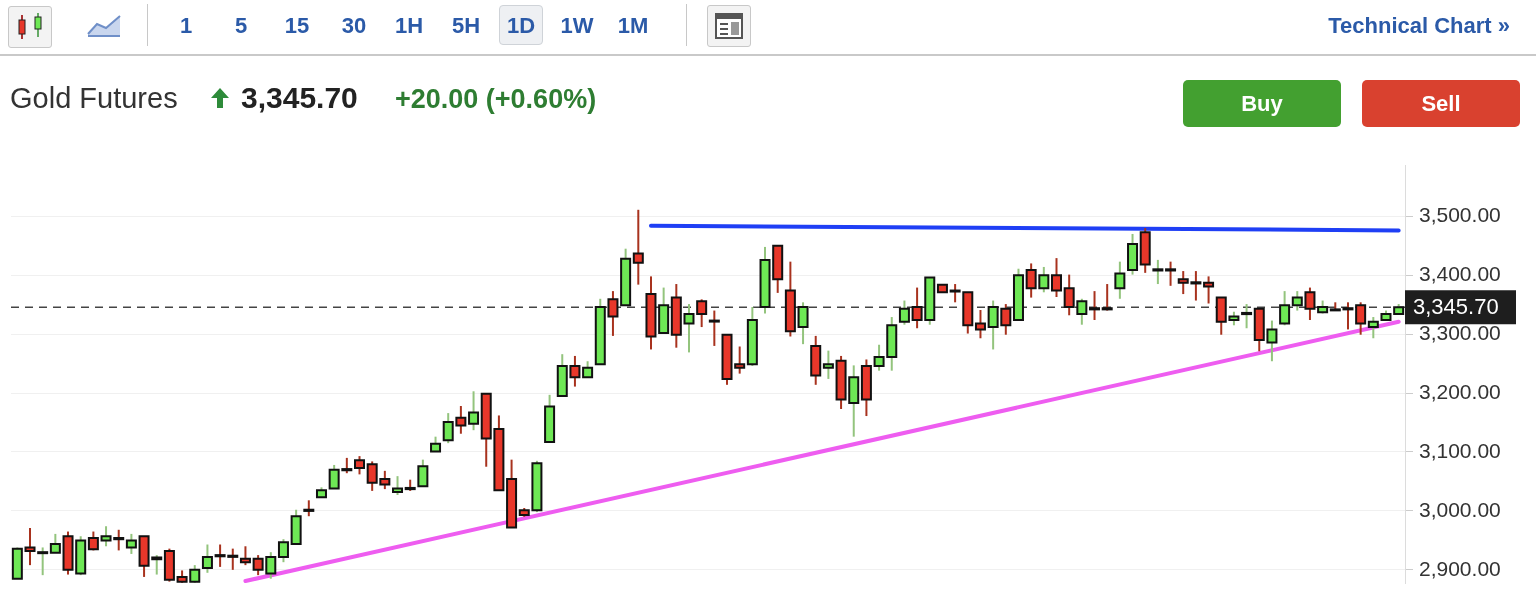 Image resolution: width=1536 pixels, height=602 pixels. I want to click on y-tick-label: 3,400.00, so click(1460, 273).